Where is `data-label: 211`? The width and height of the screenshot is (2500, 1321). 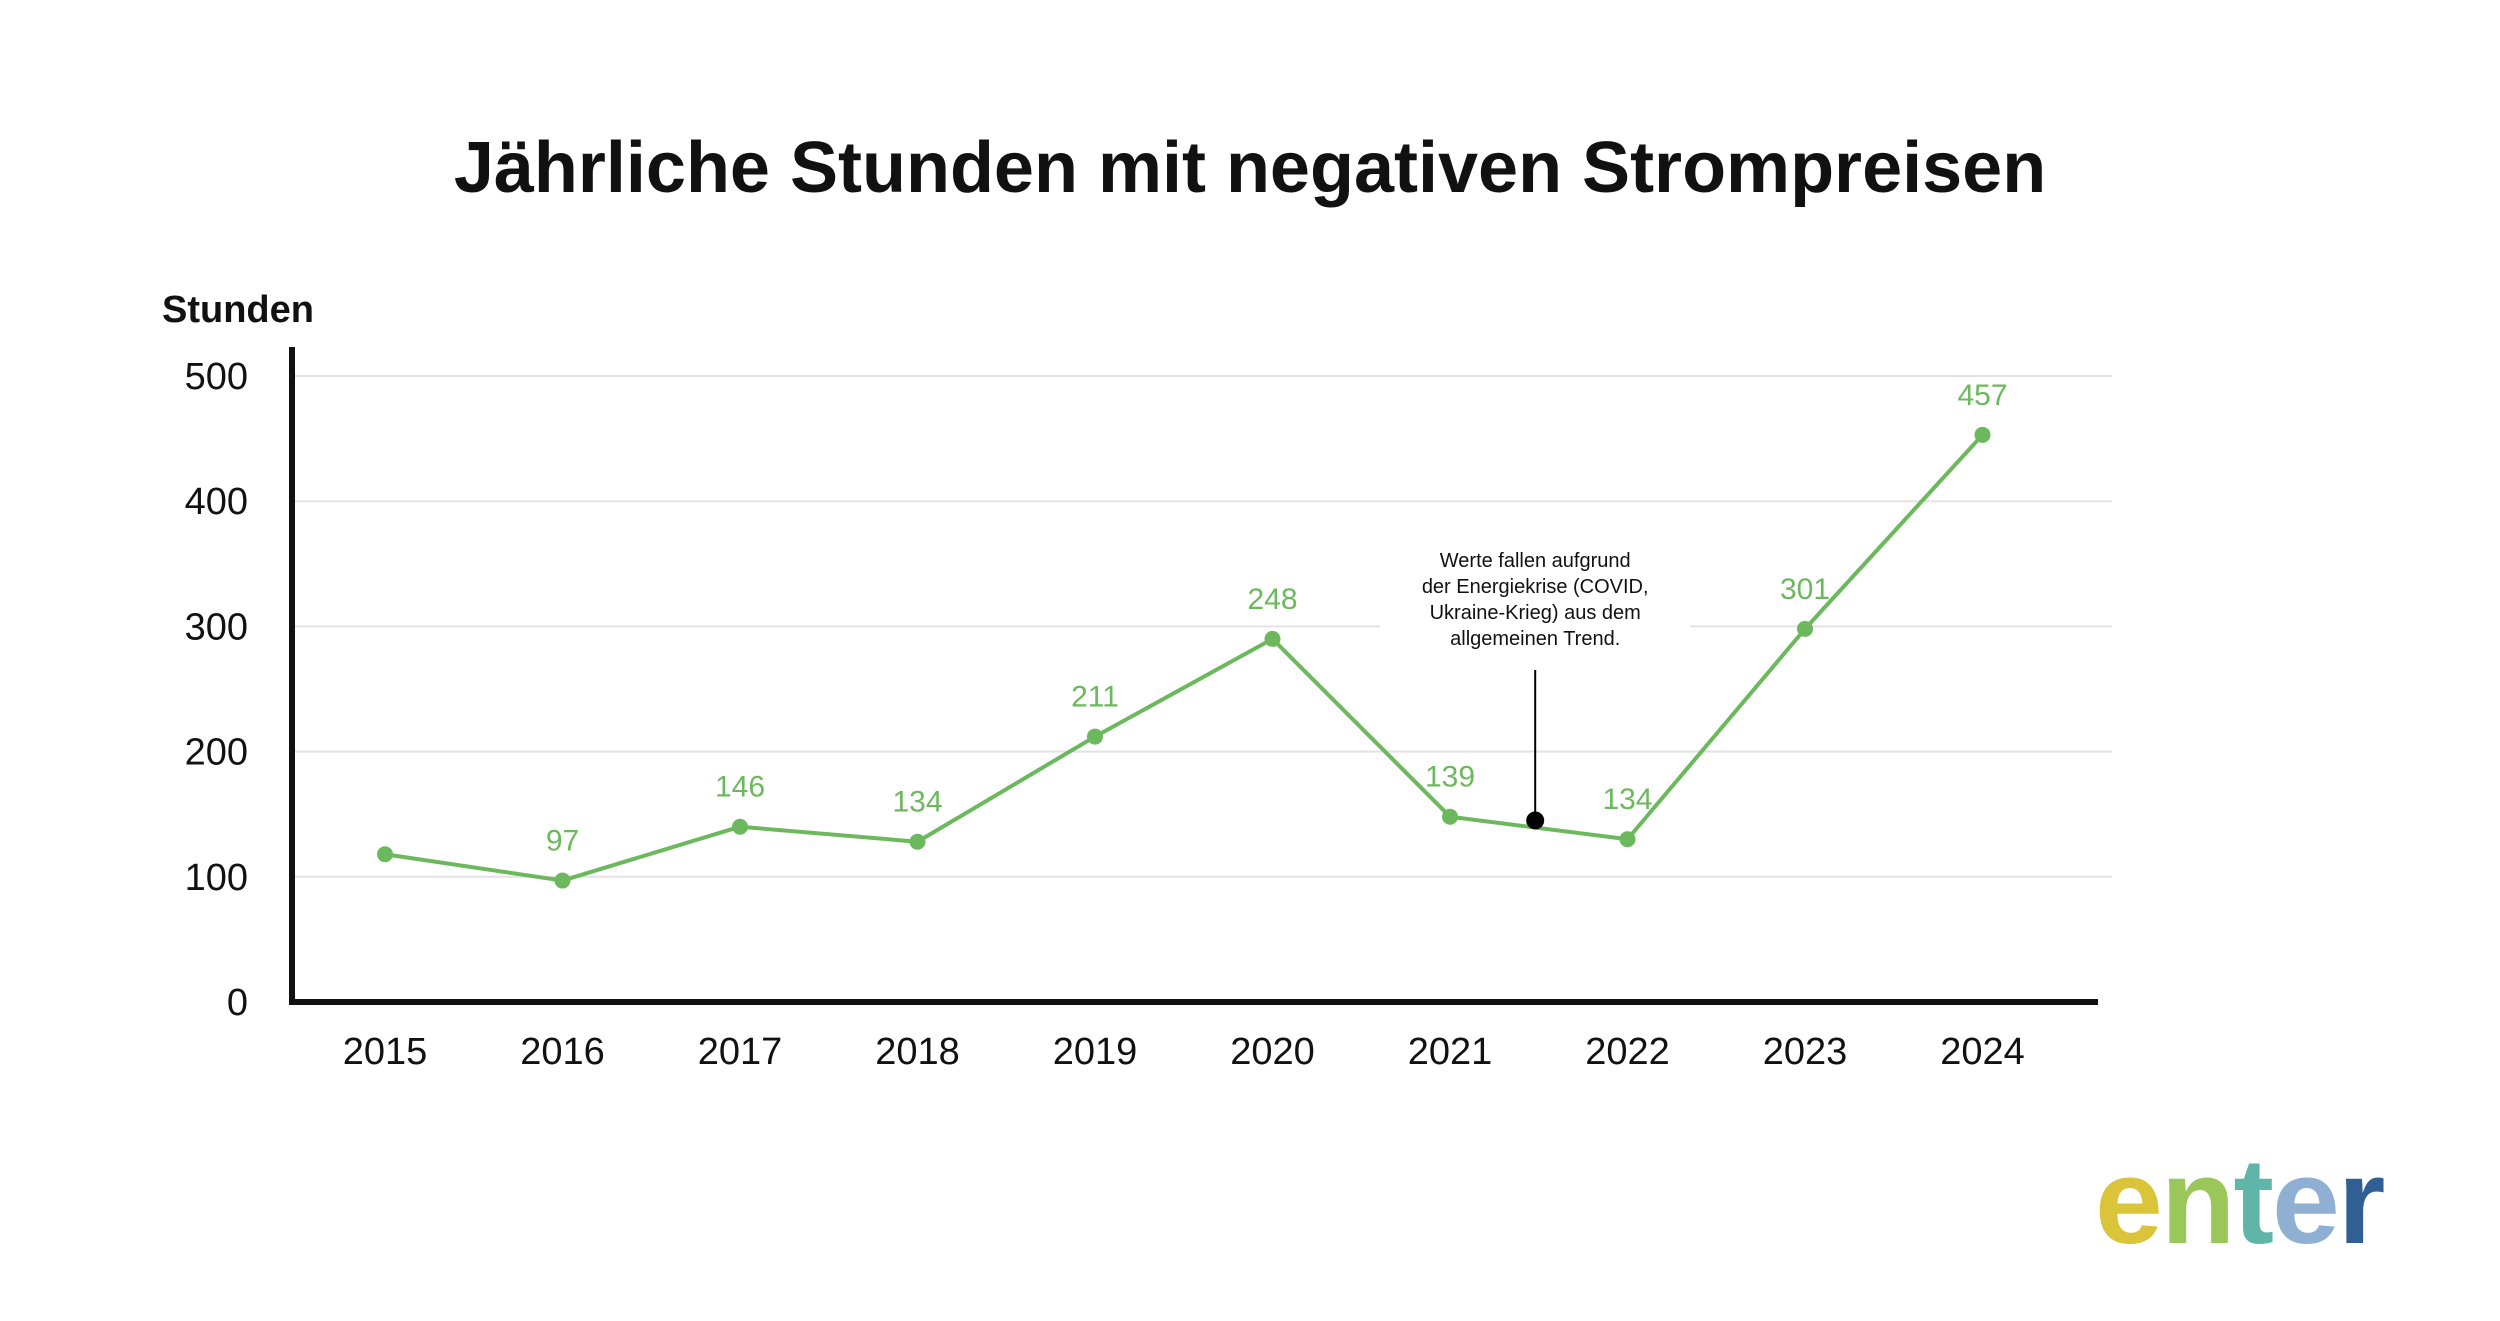 data-label: 211 is located at coordinates (1095, 697).